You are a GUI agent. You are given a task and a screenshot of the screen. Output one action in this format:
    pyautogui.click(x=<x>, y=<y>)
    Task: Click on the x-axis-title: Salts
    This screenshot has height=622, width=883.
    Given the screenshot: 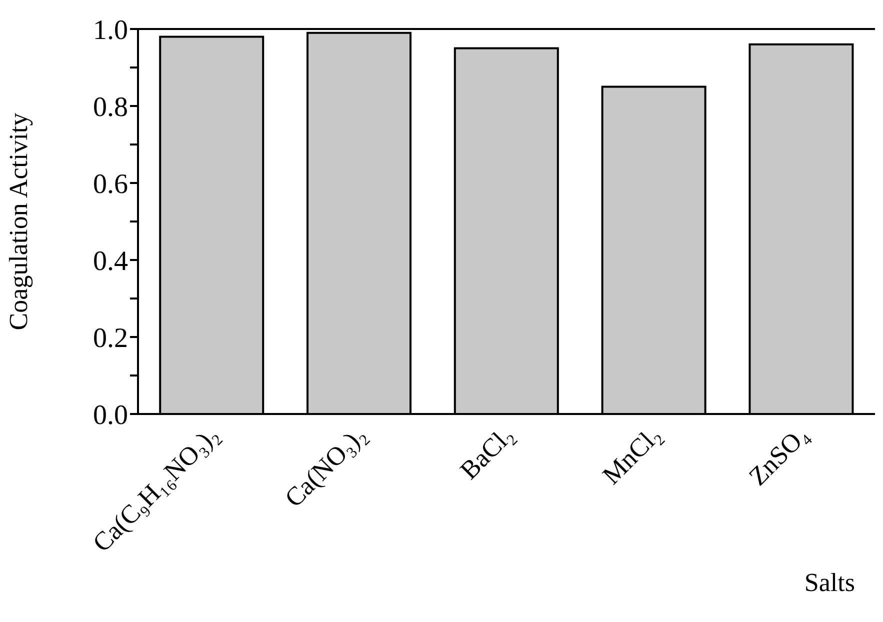 What is the action you would take?
    pyautogui.click(x=829, y=583)
    